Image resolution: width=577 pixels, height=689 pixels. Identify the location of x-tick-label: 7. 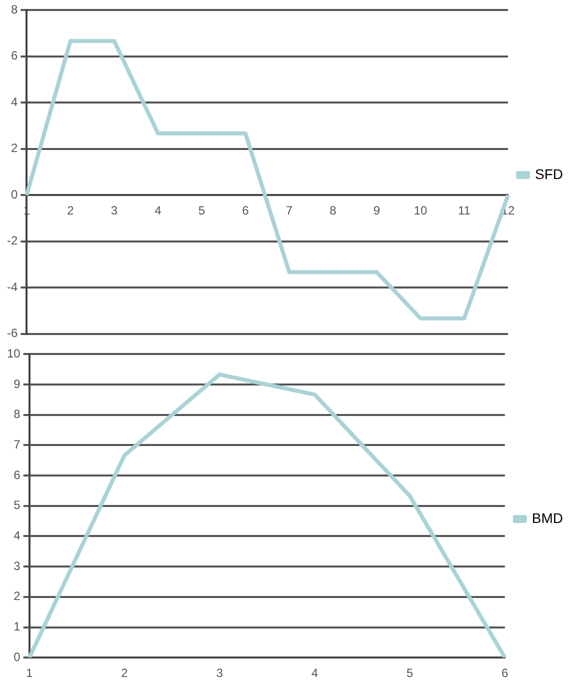
(289, 211).